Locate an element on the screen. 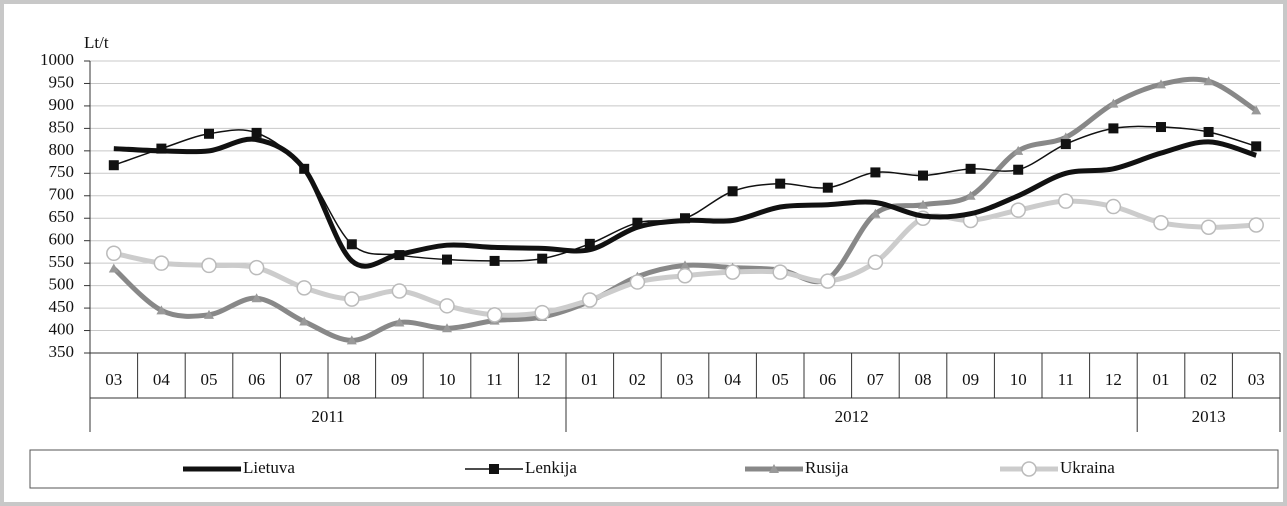  year-label: 2011 is located at coordinates (327, 416).